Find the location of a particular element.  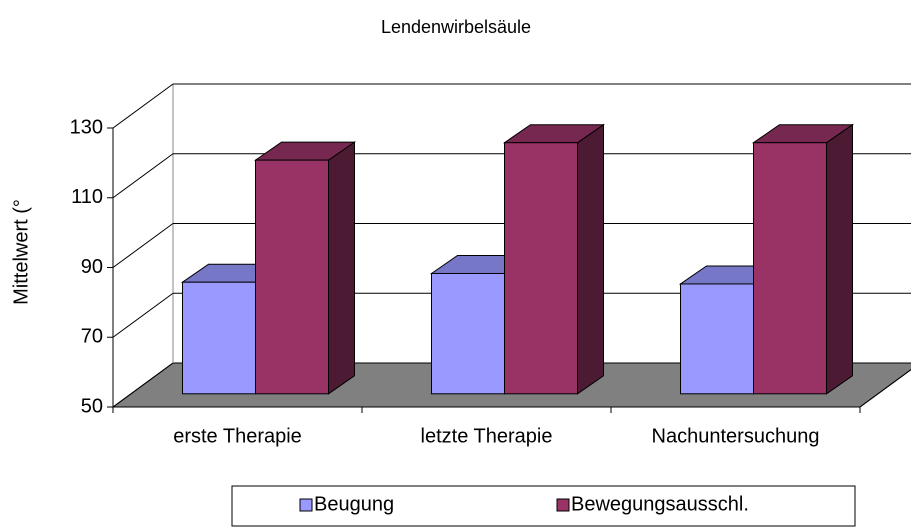

legend-label: Beugung is located at coordinates (354, 504).